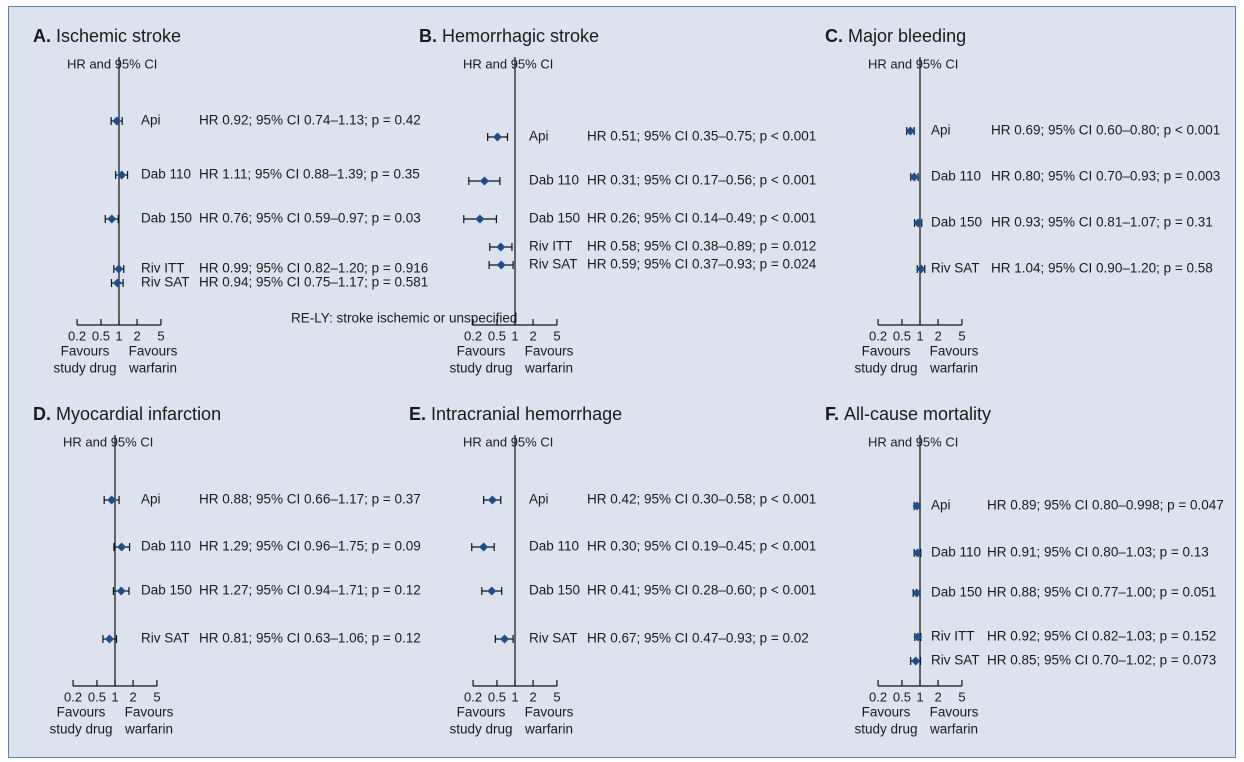 This screenshot has height=762, width=1244. I want to click on row-hr-text: HR 0.51; 95% CI 0.35–0.75; p < 0.001, so click(701, 136).